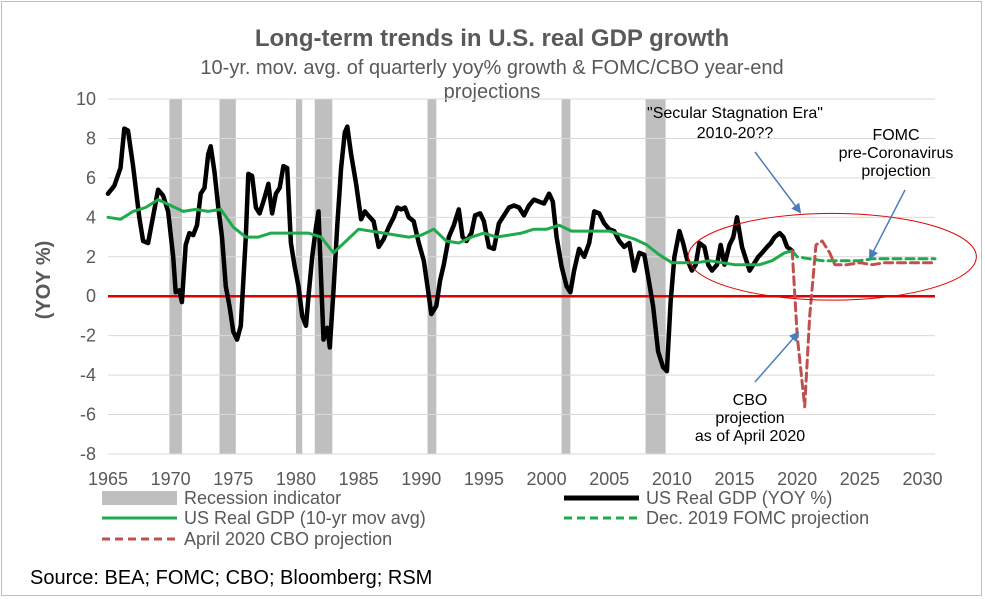 Image resolution: width=985 pixels, height=599 pixels. What do you see at coordinates (108, 479) in the screenshot?
I see `x-tick-label: 1965` at bounding box center [108, 479].